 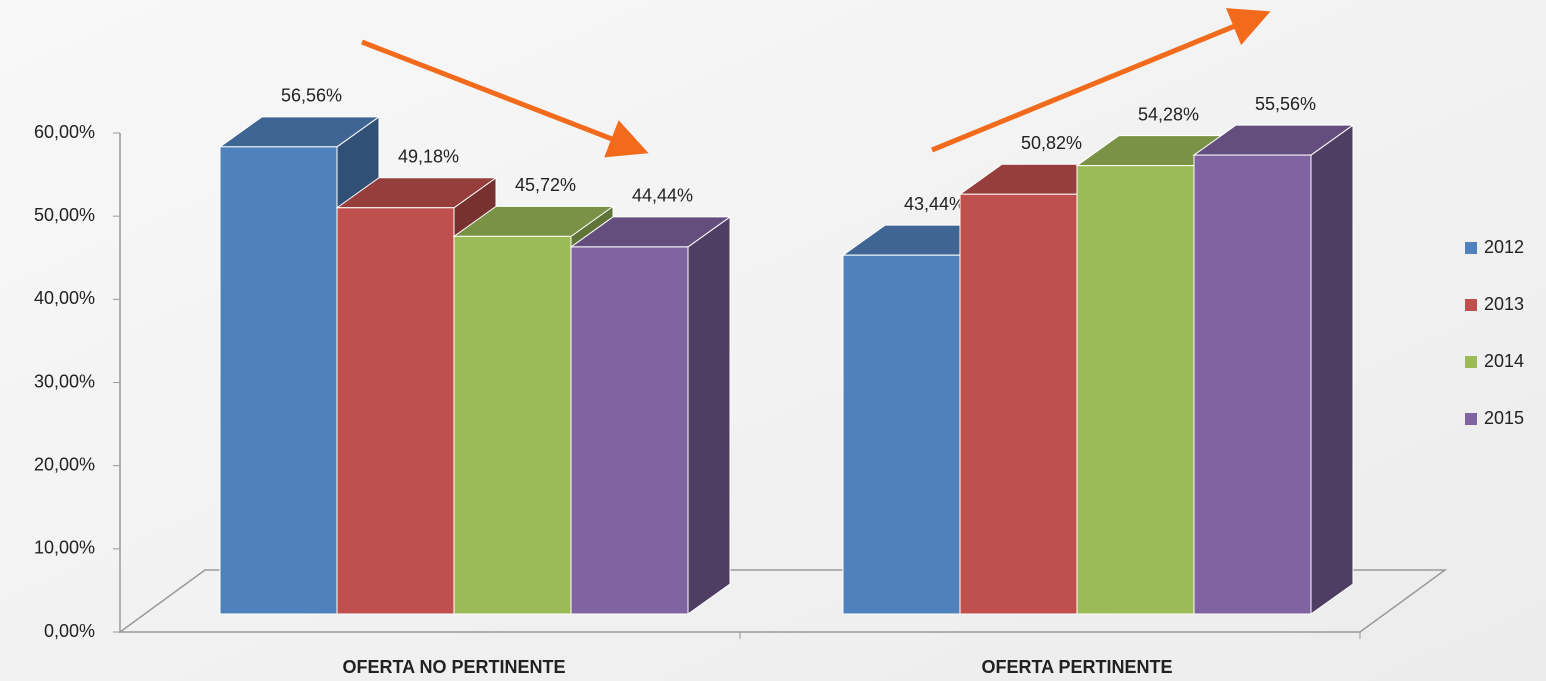 I want to click on value-label: 54,28%, so click(x=1168, y=114).